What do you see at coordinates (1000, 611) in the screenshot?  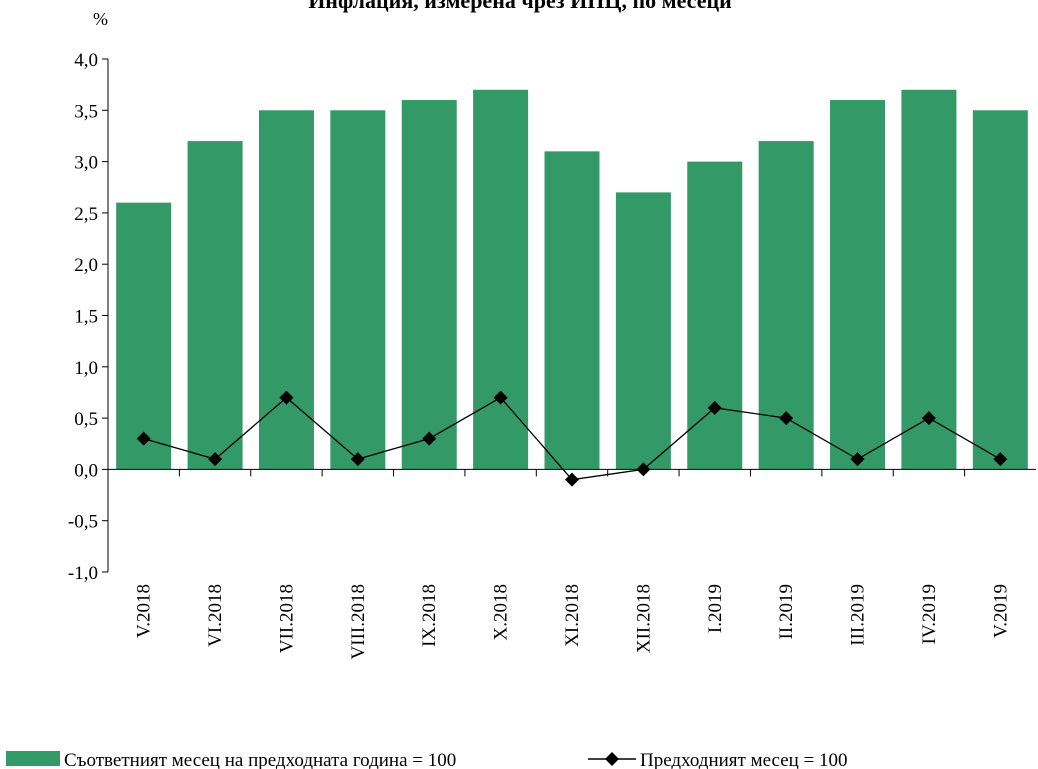 I see `x-category-label: V.2019` at bounding box center [1000, 611].